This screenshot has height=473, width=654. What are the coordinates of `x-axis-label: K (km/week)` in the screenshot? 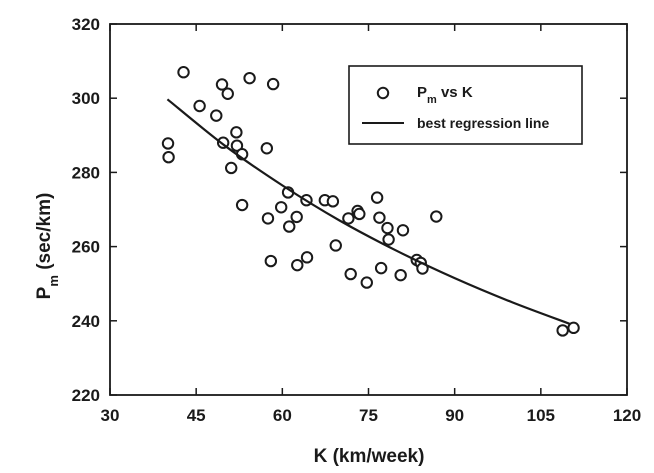 It's located at (369, 456).